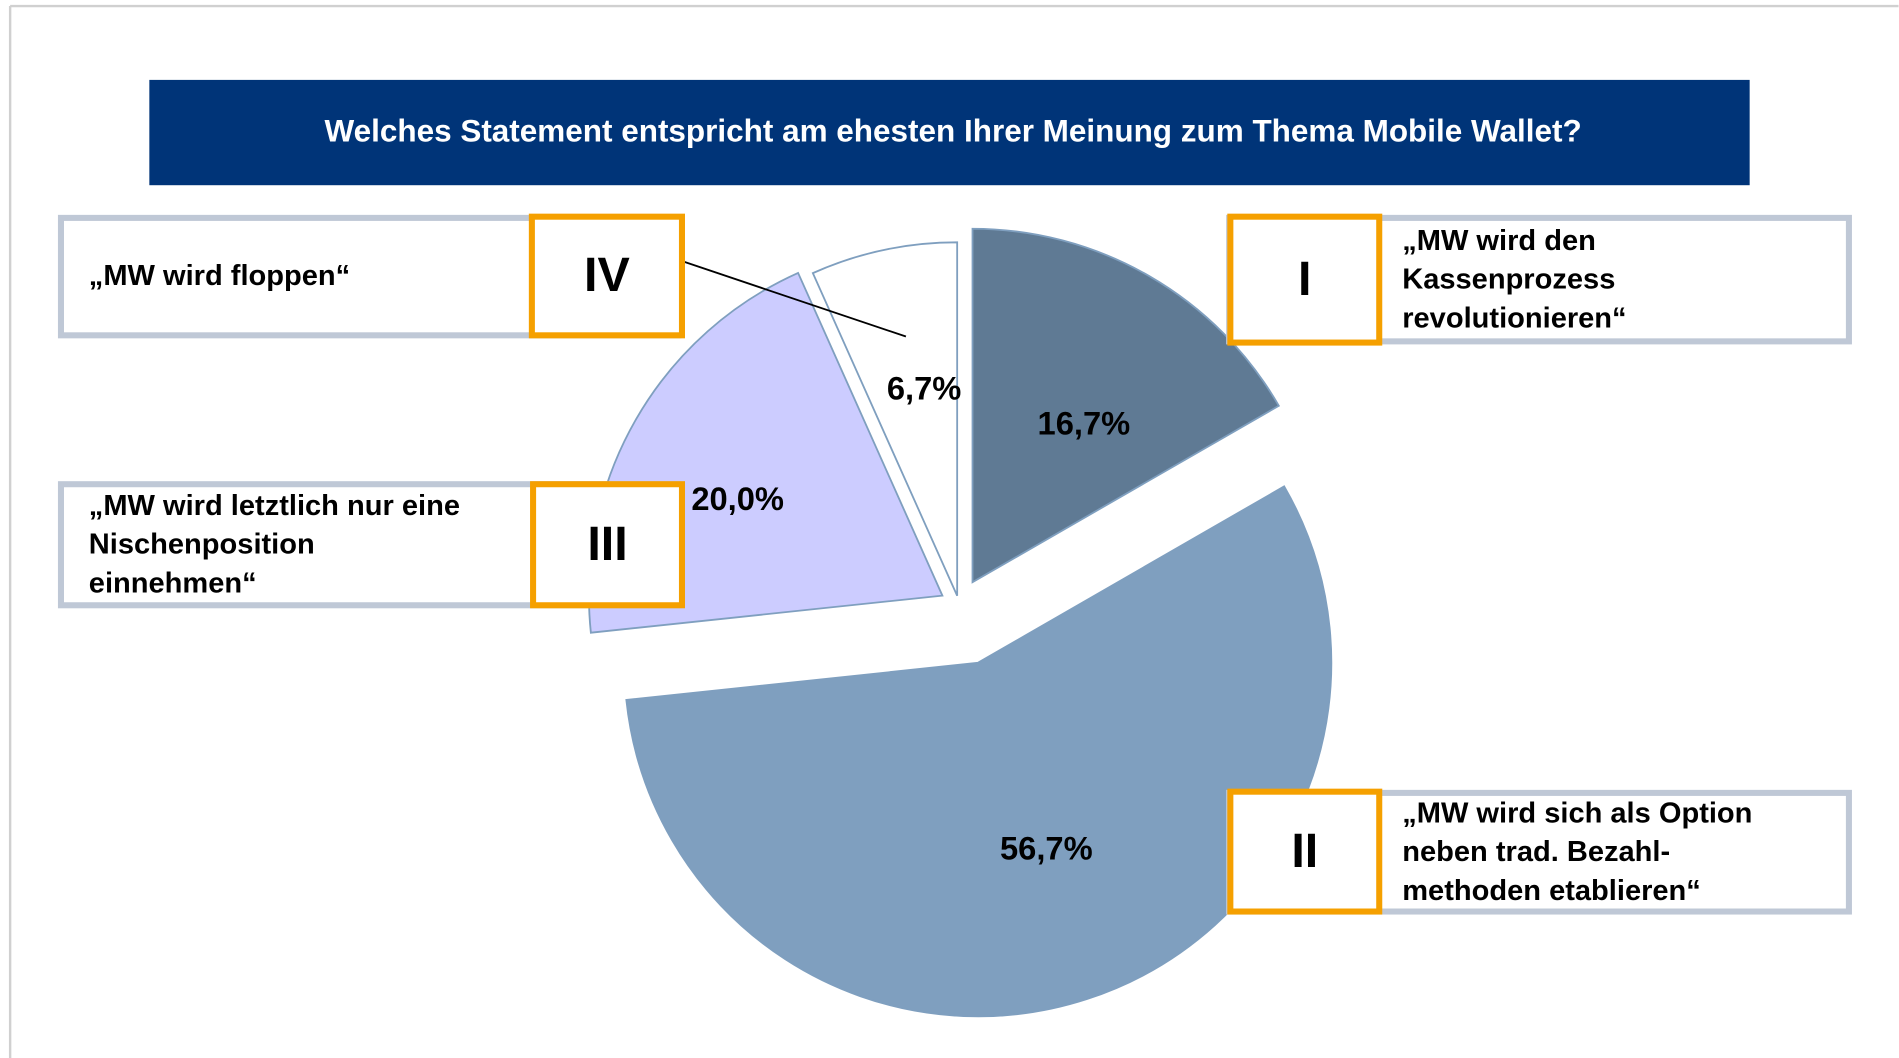 The height and width of the screenshot is (1058, 1899). I want to click on title-bar, so click(949, 132).